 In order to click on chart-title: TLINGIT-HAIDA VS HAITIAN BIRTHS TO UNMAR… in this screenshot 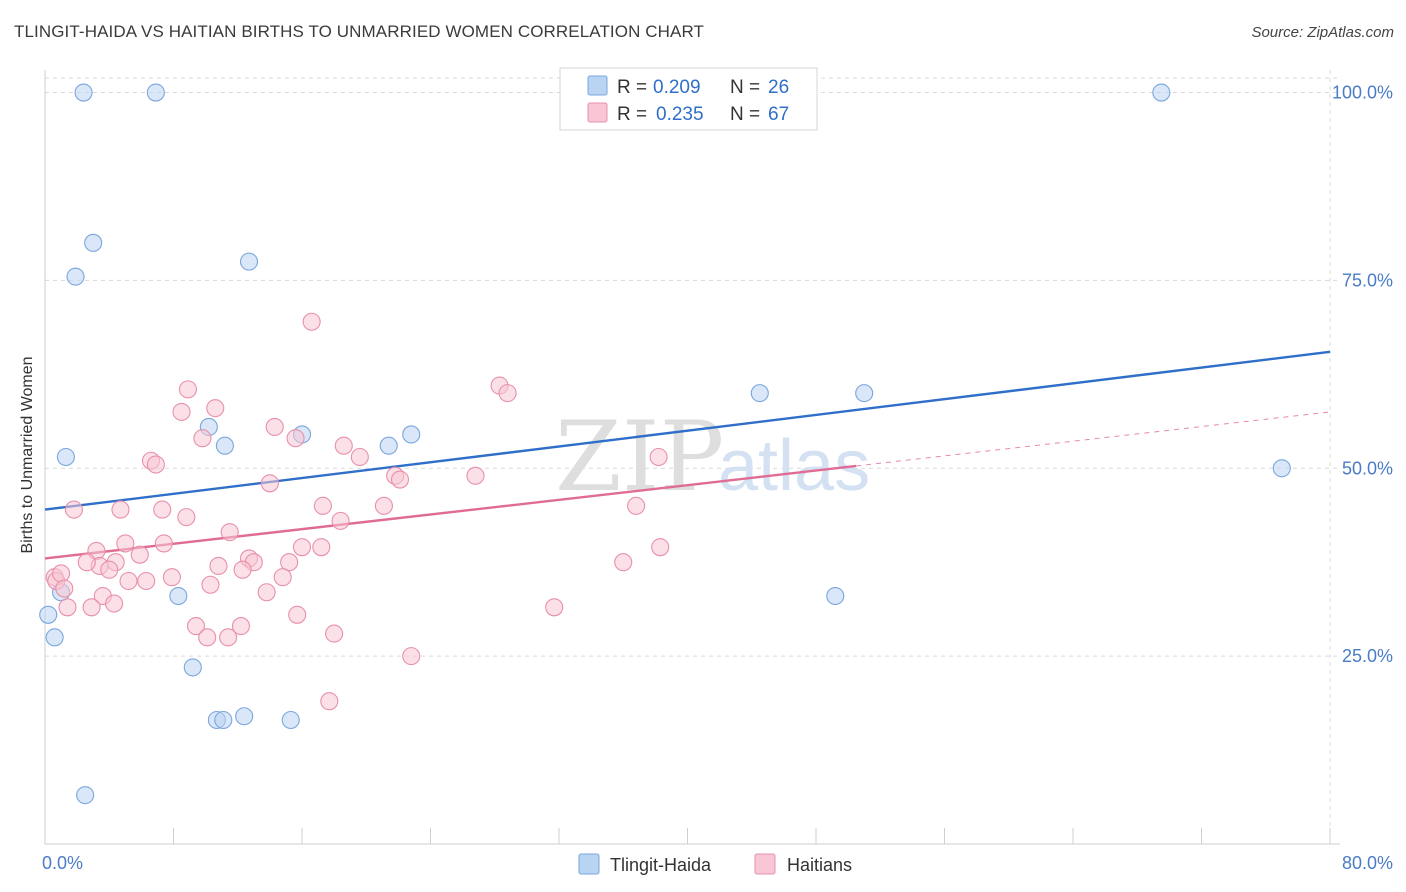, I will do `click(359, 31)`.